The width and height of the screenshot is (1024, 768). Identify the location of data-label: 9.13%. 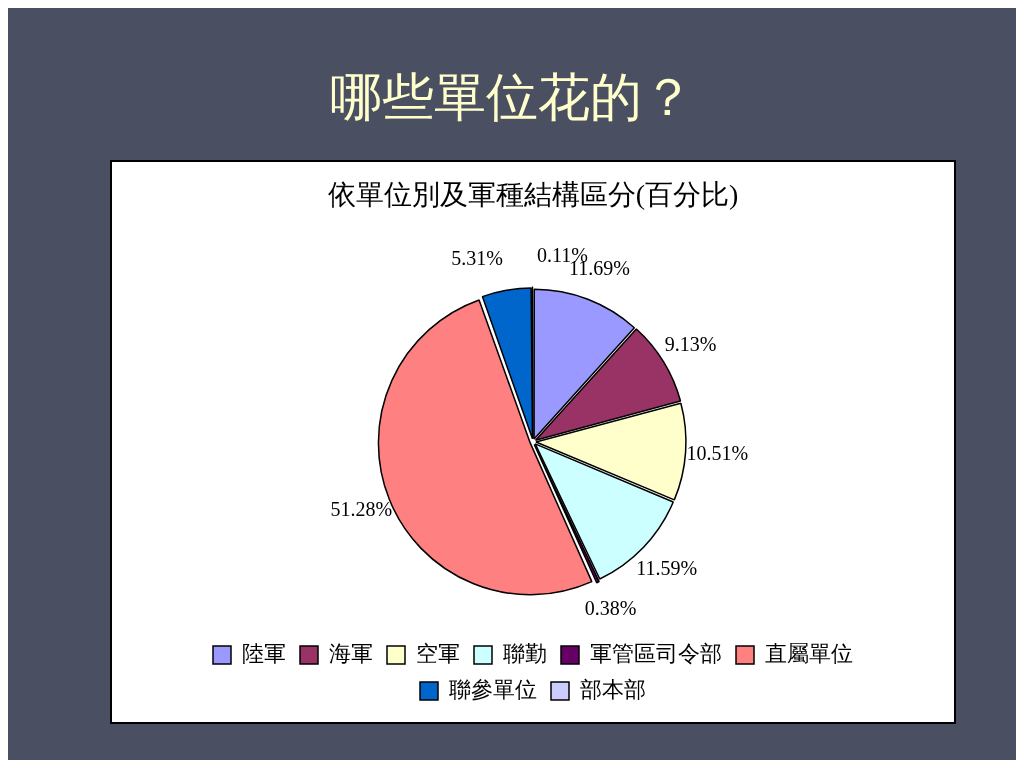
(690, 343).